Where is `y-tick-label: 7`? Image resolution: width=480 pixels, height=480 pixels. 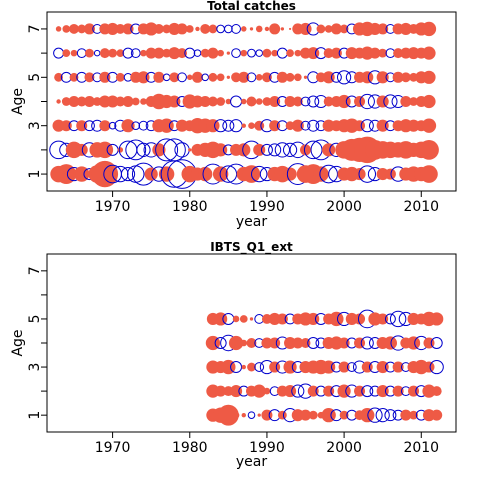
y-tick-label: 7 is located at coordinates (35, 270).